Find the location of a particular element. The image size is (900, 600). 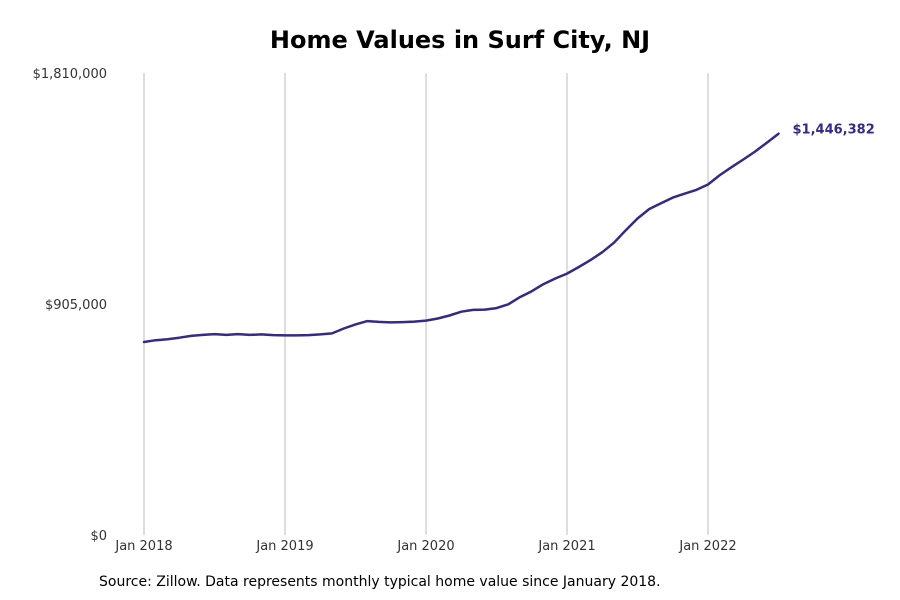

y-tick-label: $1,810,000 is located at coordinates (70, 74).